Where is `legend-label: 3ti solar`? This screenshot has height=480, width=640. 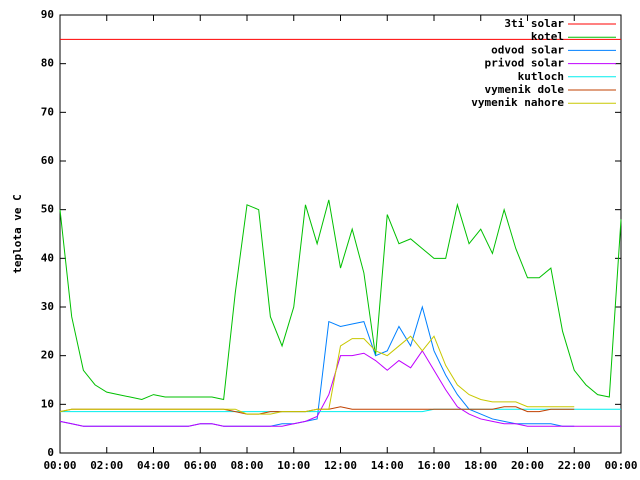 legend-label: 3ti solar is located at coordinates (534, 23).